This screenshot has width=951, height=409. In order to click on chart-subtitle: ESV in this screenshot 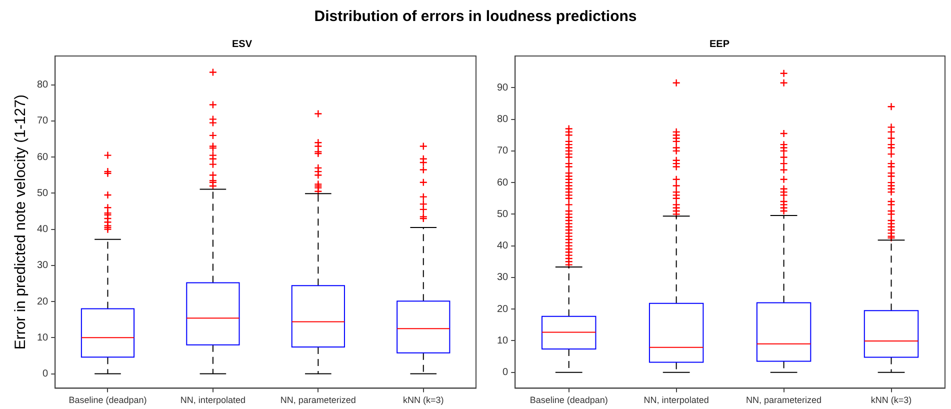, I will do `click(242, 44)`.